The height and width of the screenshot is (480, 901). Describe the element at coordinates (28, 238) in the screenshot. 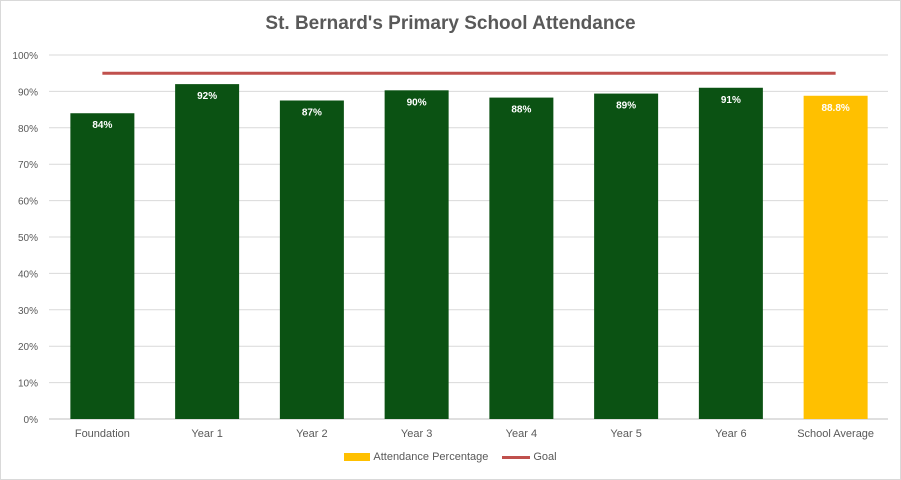

I see `y-tick-label: 50%` at that location.